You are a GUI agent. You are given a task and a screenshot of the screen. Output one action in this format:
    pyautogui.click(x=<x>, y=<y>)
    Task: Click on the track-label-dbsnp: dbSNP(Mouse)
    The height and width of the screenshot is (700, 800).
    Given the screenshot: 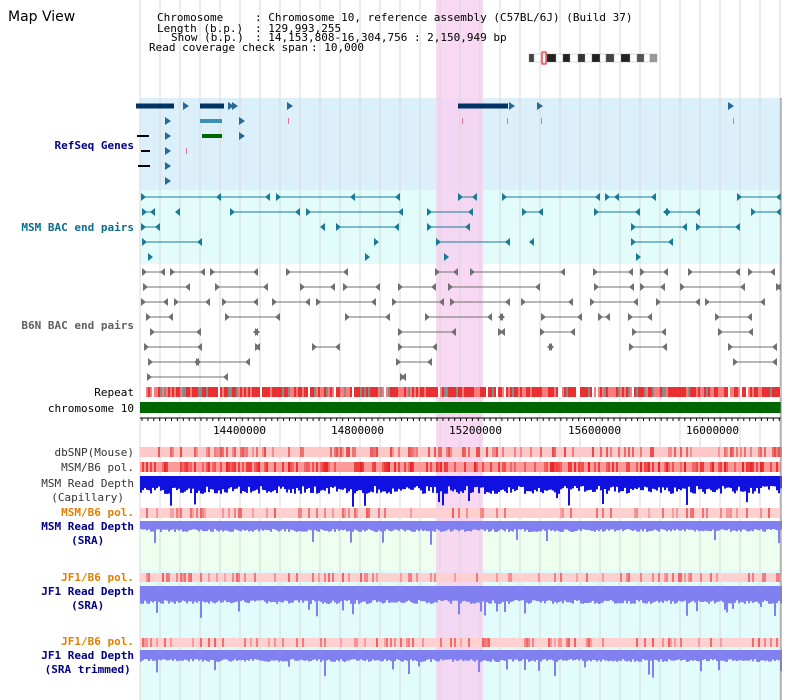 What is the action you would take?
    pyautogui.click(x=94, y=452)
    